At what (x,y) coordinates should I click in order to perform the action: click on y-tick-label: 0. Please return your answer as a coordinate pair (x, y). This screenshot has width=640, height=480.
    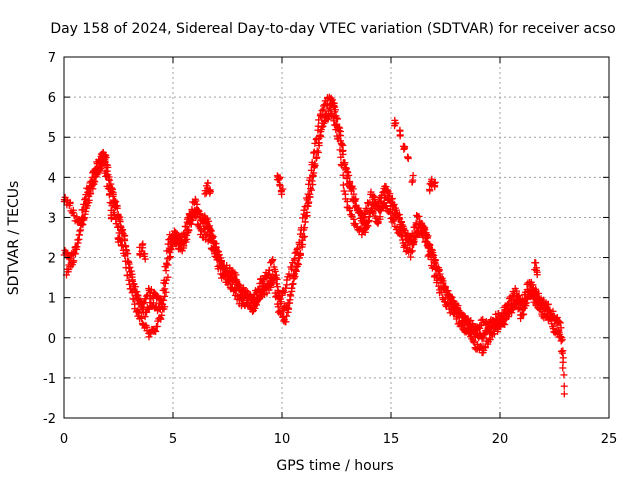
    Looking at the image, I should click on (52, 339).